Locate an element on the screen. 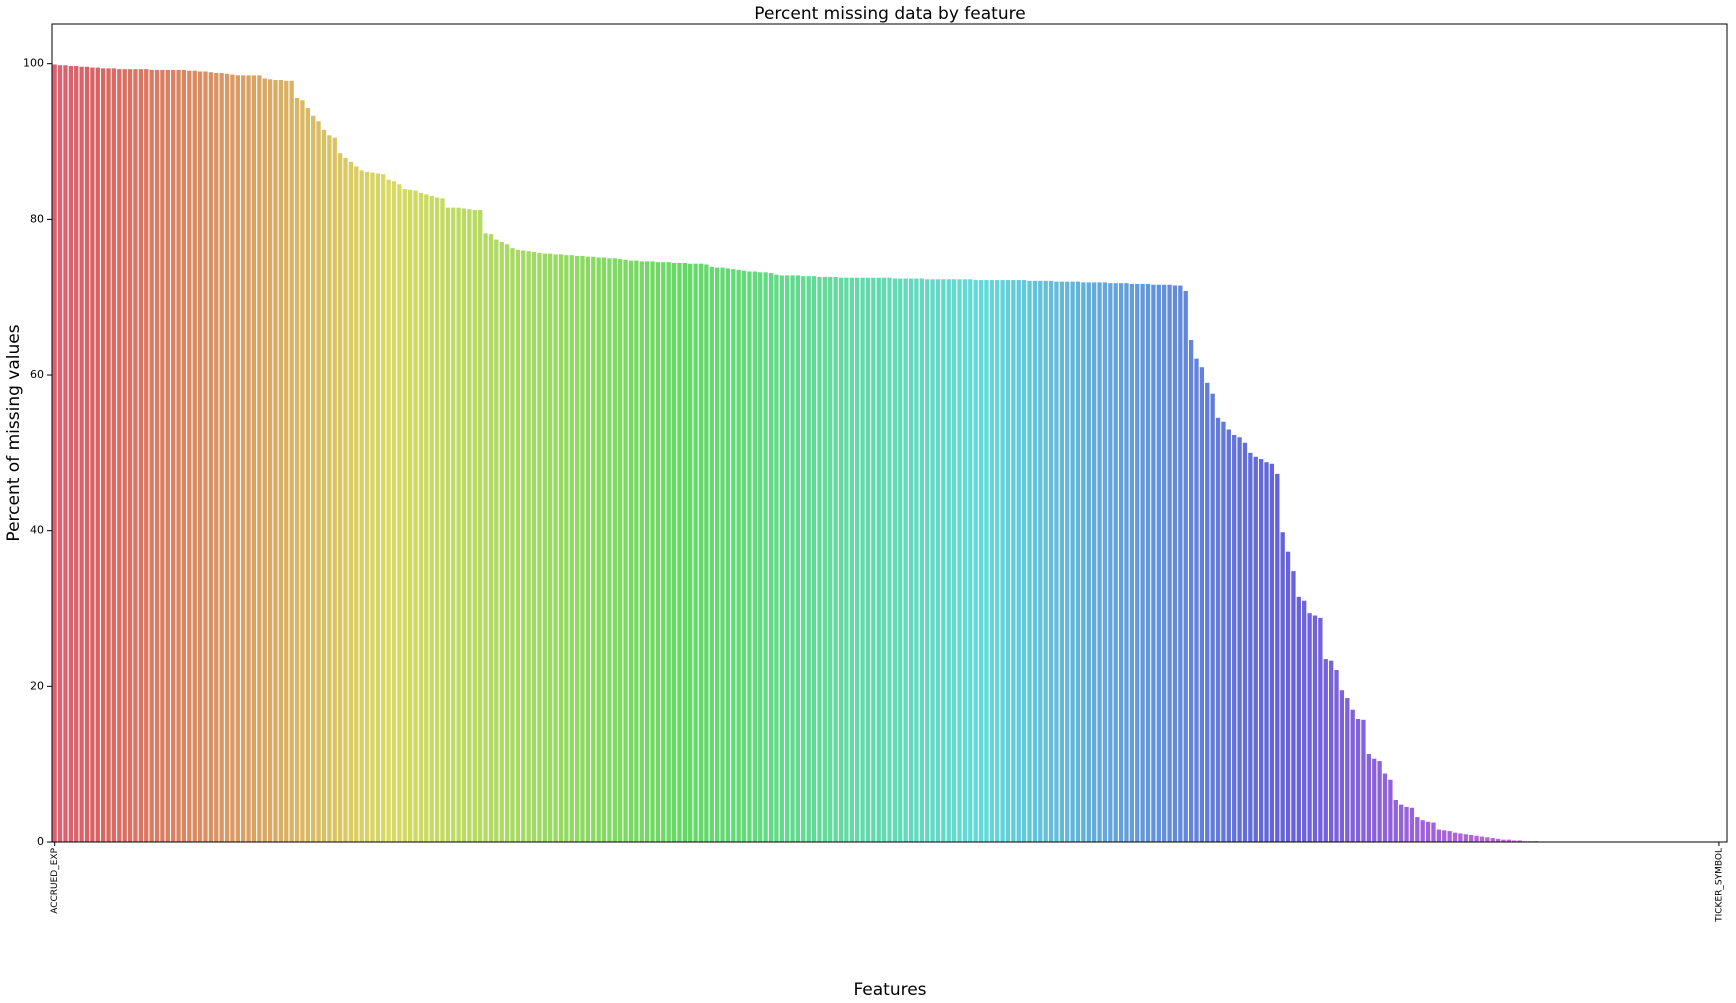 The width and height of the screenshot is (1736, 1003). x-tick-label: TICKER_SYMBOL is located at coordinates (1719, 885).